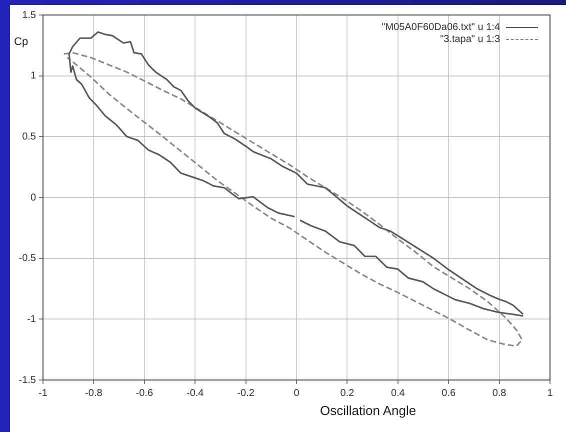  What do you see at coordinates (145, 393) in the screenshot?
I see `x-tick-label: -0.6` at bounding box center [145, 393].